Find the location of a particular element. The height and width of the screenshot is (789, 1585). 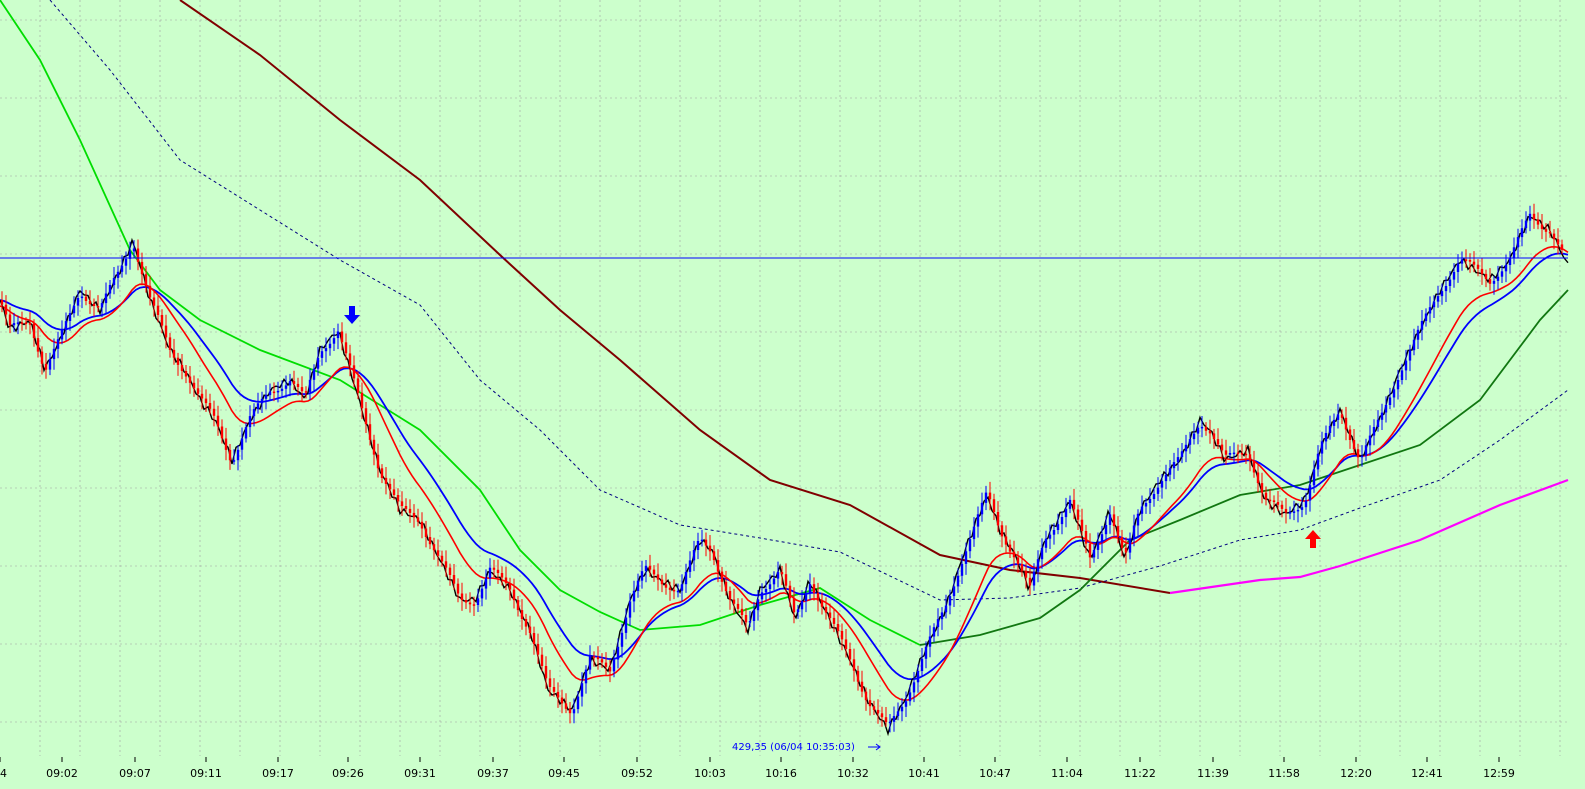

up-arrow-icon is located at coordinates (1313, 539).